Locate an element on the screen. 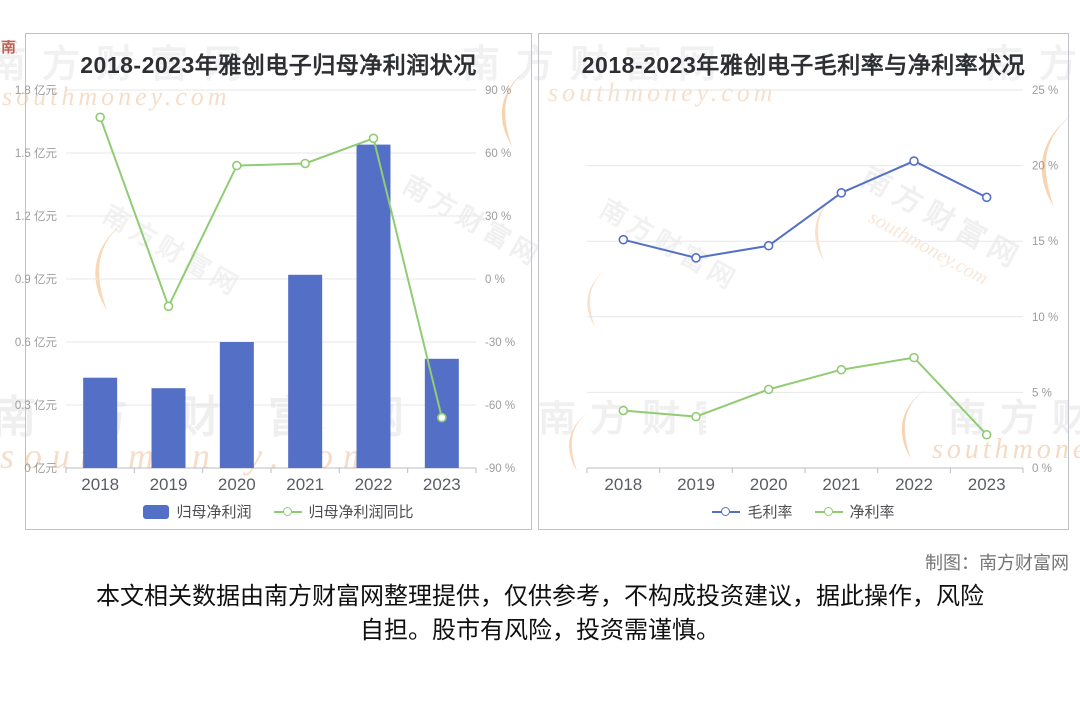  net-profit-chart-legend: 归母净利润 归母净利润同比 is located at coordinates (278, 511).